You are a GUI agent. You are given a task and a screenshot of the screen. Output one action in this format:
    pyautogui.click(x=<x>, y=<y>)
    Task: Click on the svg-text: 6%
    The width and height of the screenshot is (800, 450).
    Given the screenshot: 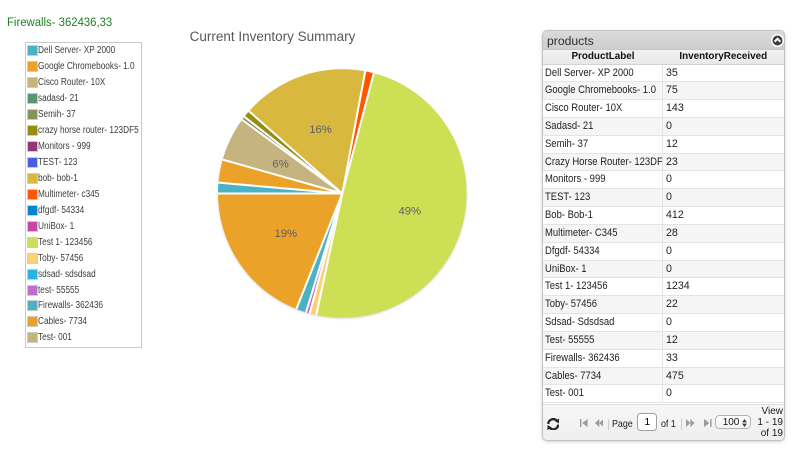 What is the action you would take?
    pyautogui.click(x=280, y=165)
    